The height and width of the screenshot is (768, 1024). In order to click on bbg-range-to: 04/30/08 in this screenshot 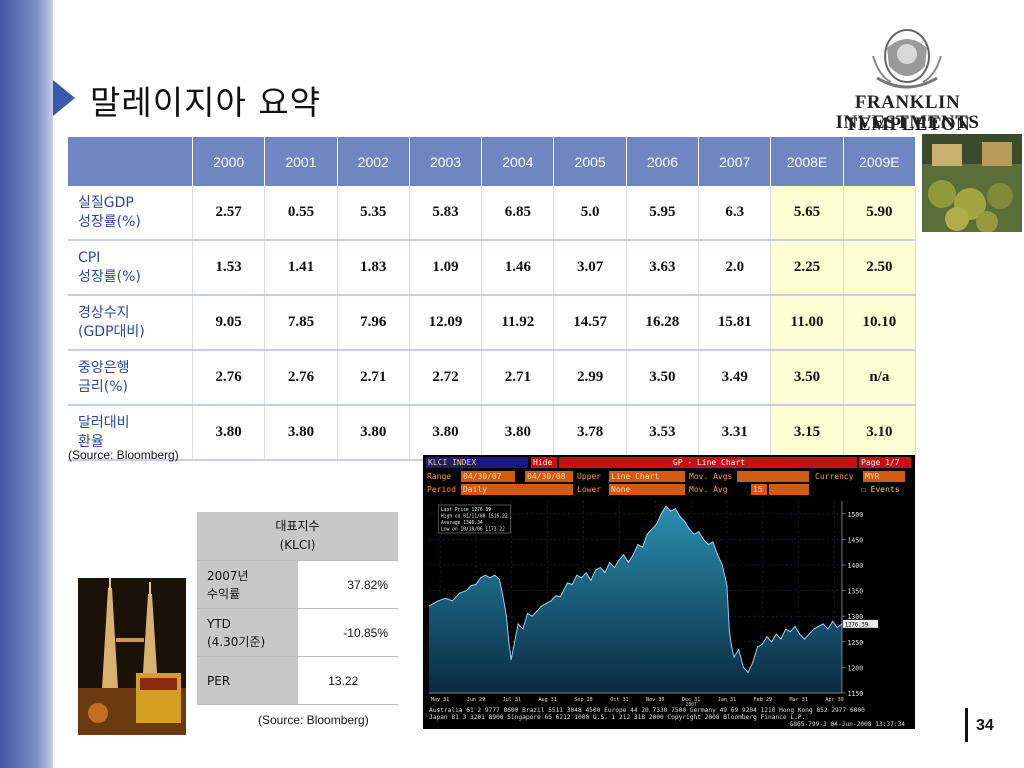, I will do `click(549, 476)`.